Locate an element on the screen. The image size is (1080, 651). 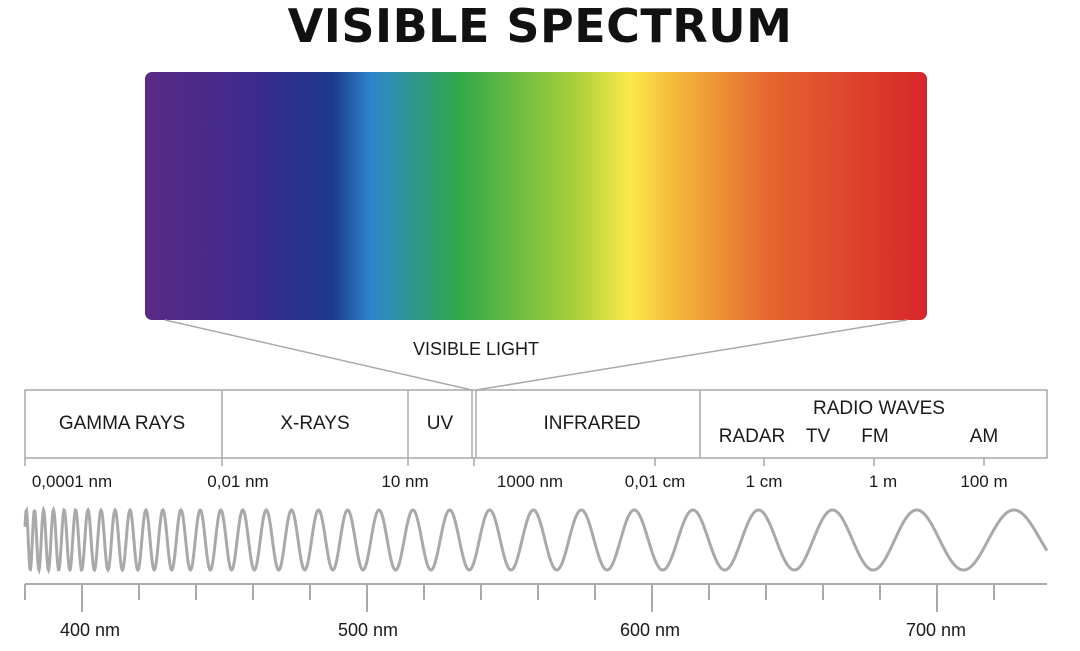
scale-label: 0,01 cm is located at coordinates (655, 481).